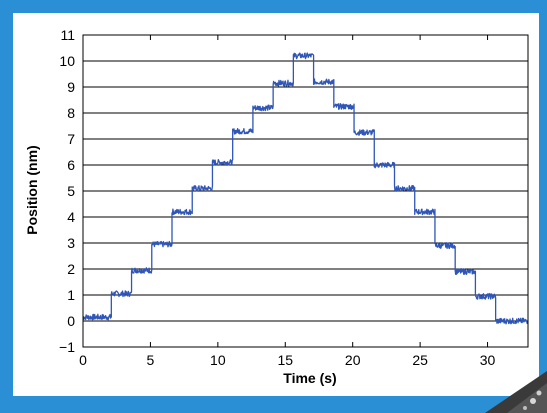  What do you see at coordinates (67, 35) in the screenshot?
I see `y-tick-label: 11` at bounding box center [67, 35].